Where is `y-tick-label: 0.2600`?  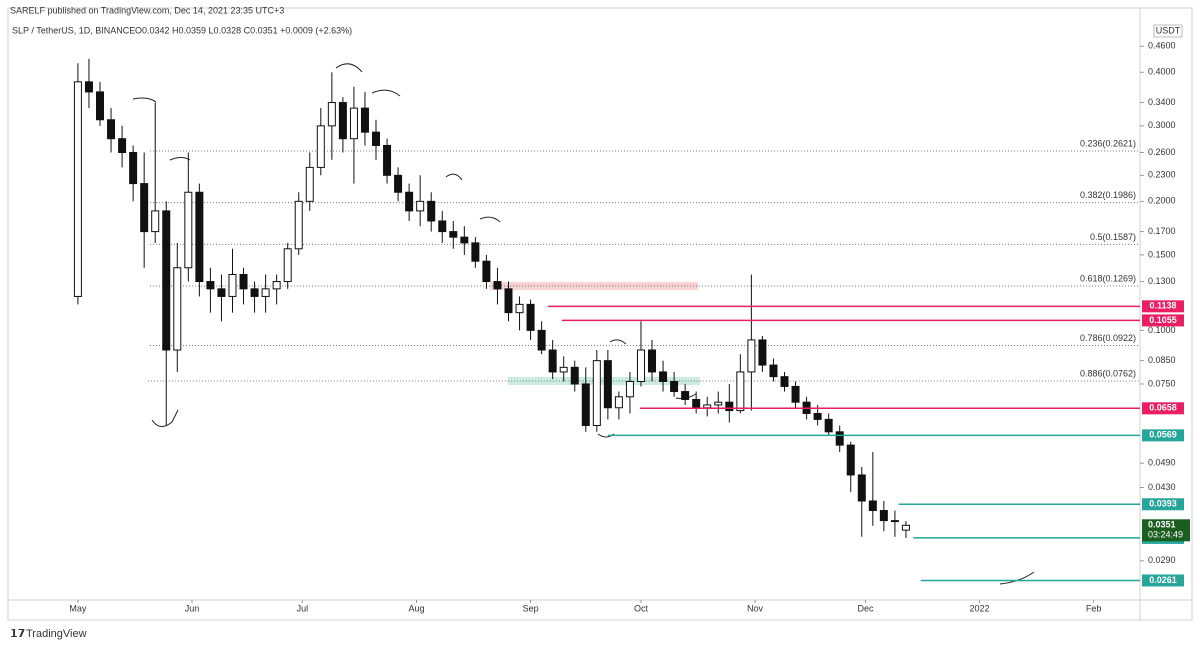 y-tick-label: 0.2600 is located at coordinates (1162, 152).